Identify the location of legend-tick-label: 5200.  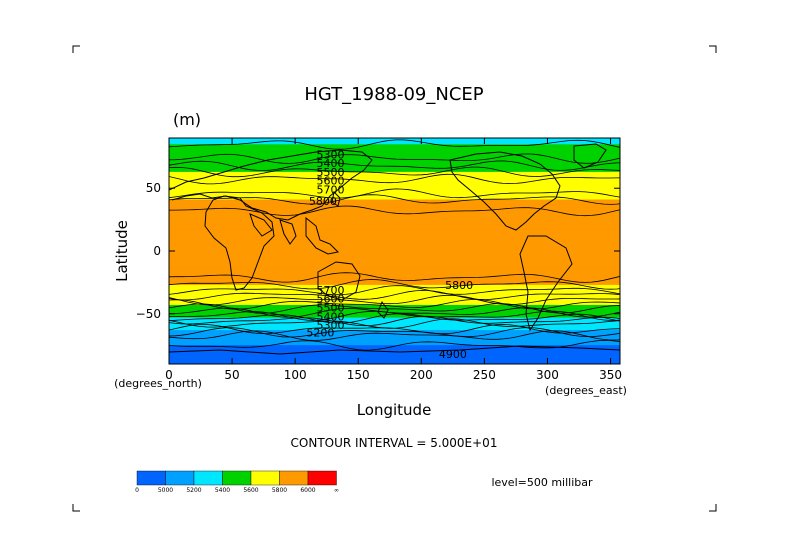
(193, 490).